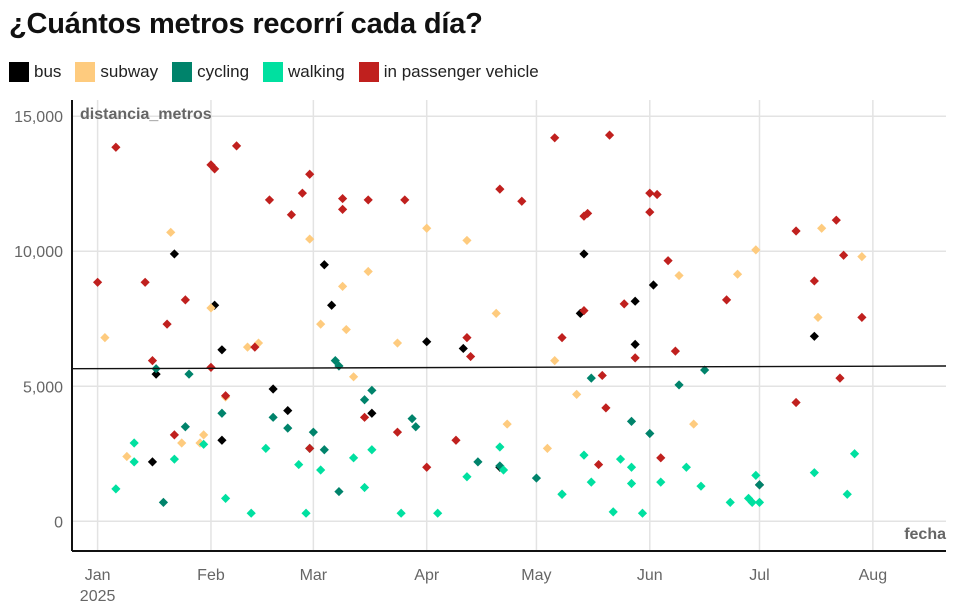 The image size is (956, 603). What do you see at coordinates (873, 575) in the screenshot?
I see `x-tick-label: Aug` at bounding box center [873, 575].